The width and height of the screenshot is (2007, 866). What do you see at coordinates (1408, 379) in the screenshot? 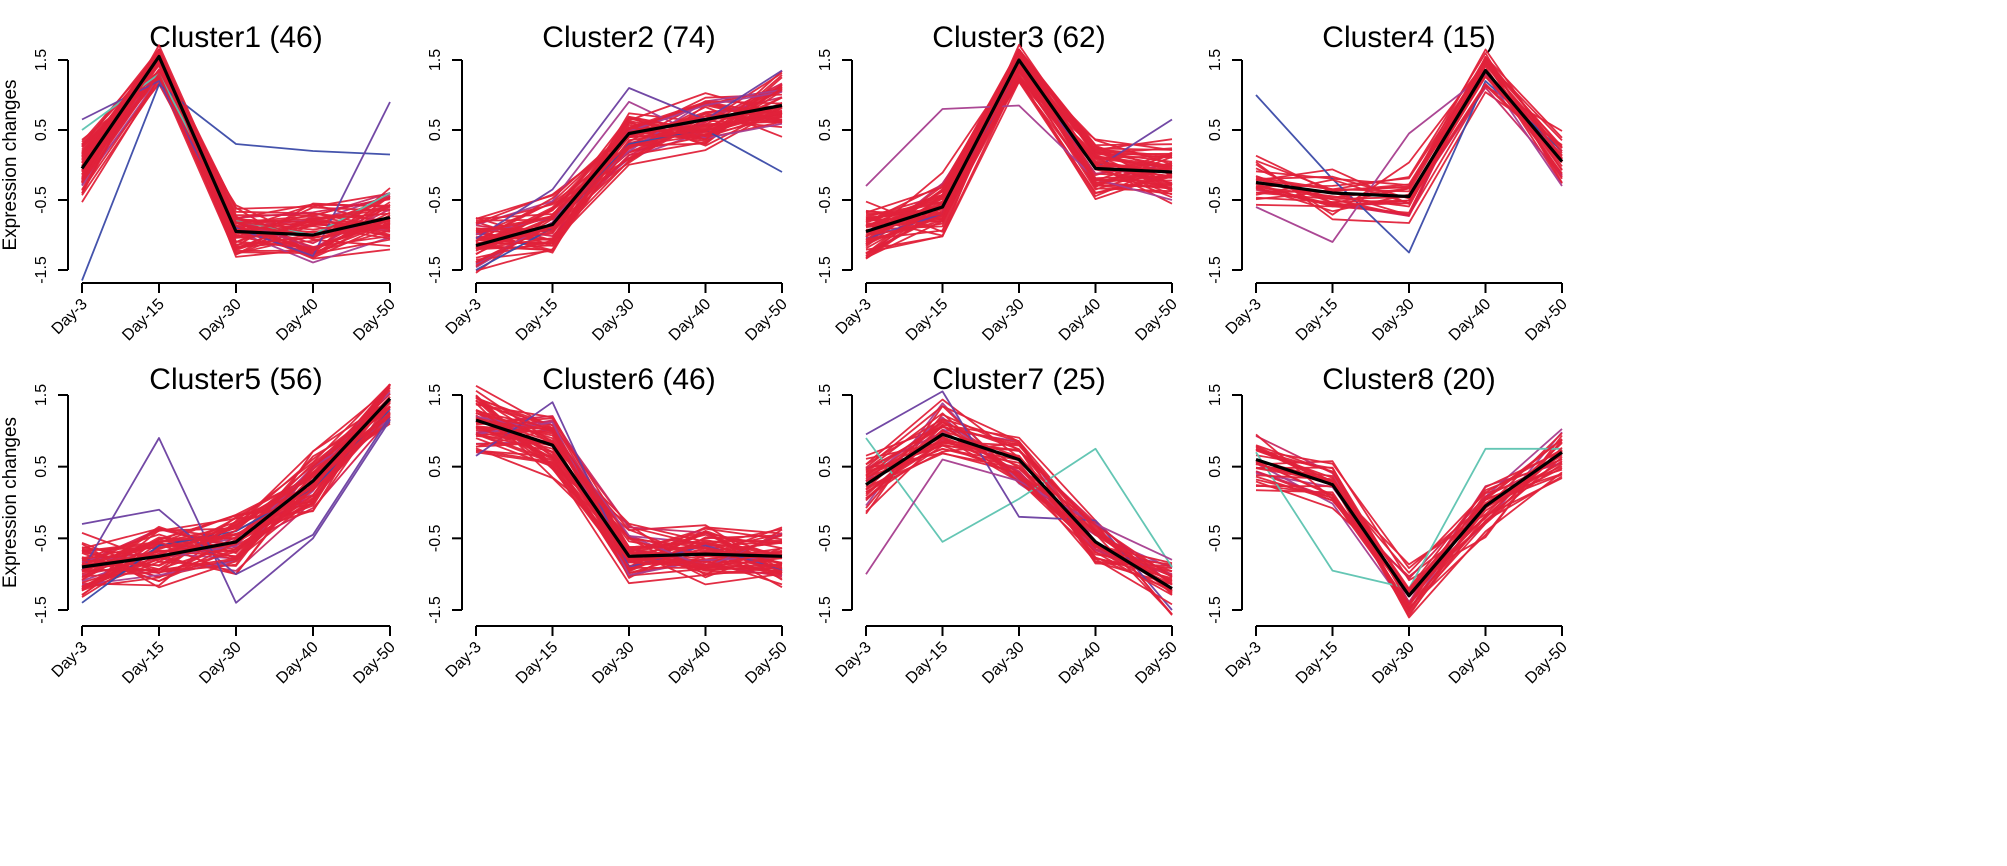
I see `panel-title: Cluster8 (20)` at bounding box center [1408, 379].